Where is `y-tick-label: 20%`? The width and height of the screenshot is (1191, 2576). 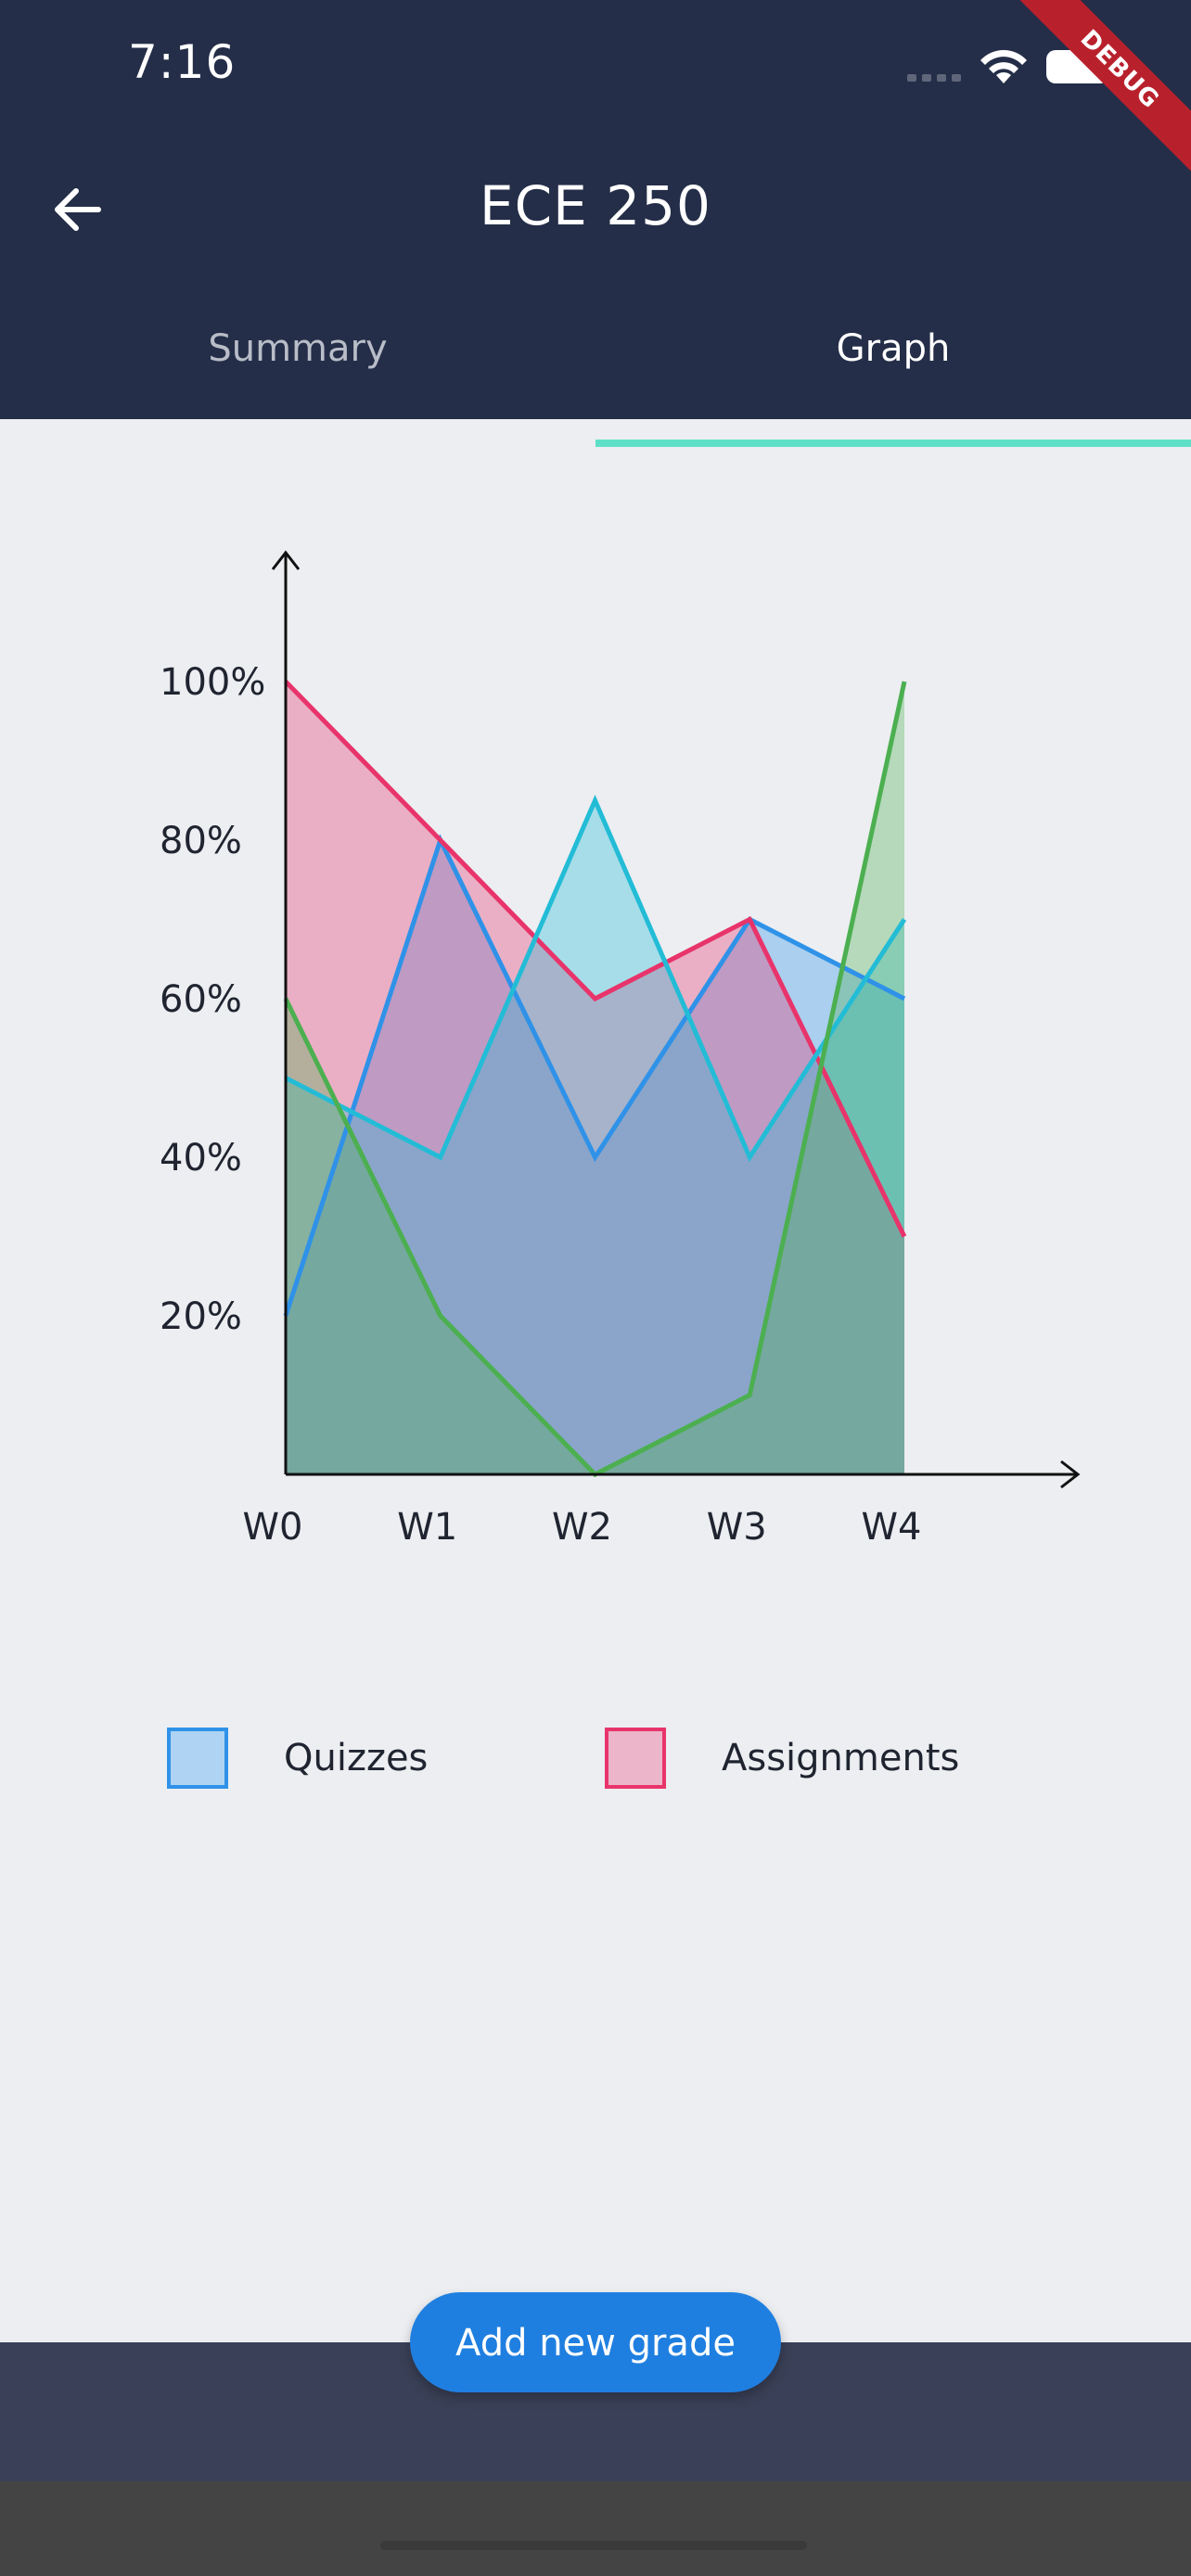 y-tick-label: 20% is located at coordinates (201, 1317).